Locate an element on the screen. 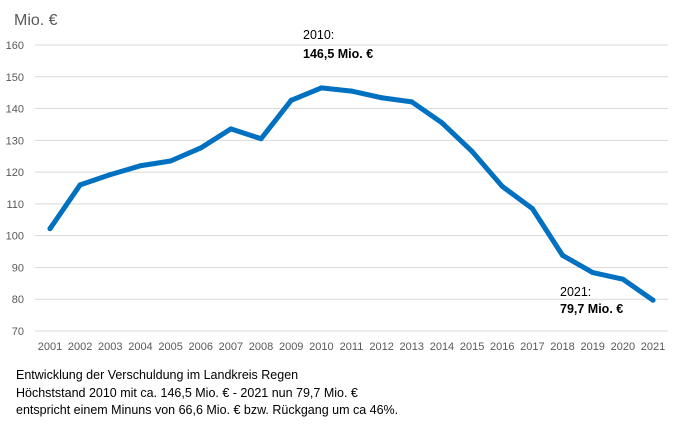  x-tick-label: 2006 is located at coordinates (201, 347).